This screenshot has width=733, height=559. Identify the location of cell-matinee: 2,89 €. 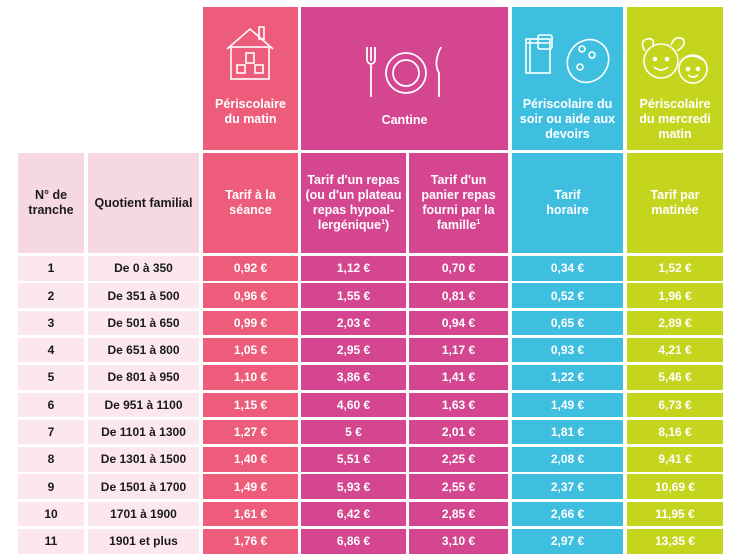
(675, 323).